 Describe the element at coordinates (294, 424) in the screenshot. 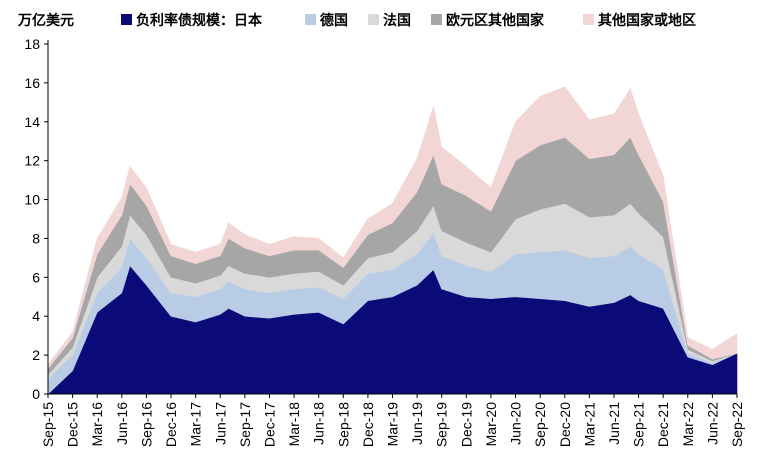

I see `x-tick-label: Mar-18` at that location.